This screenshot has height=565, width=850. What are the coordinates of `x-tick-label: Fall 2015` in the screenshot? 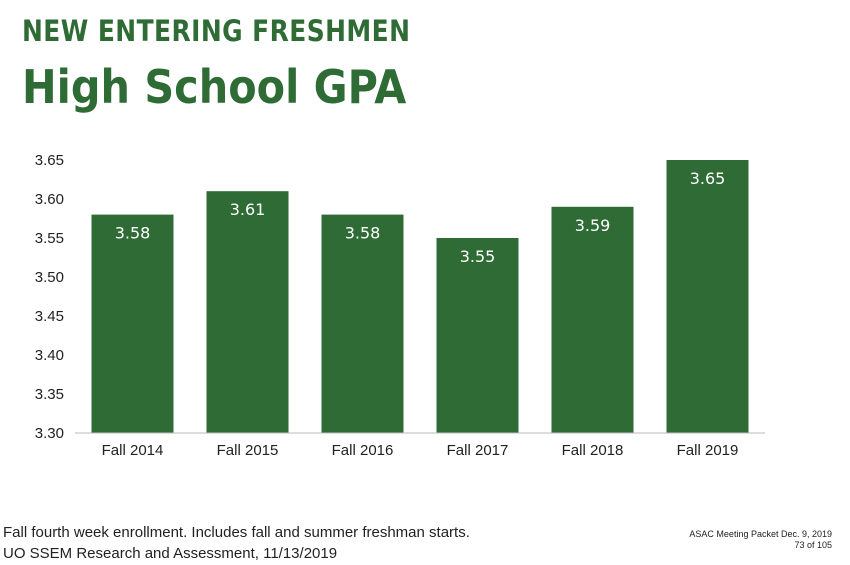 It's located at (248, 450).